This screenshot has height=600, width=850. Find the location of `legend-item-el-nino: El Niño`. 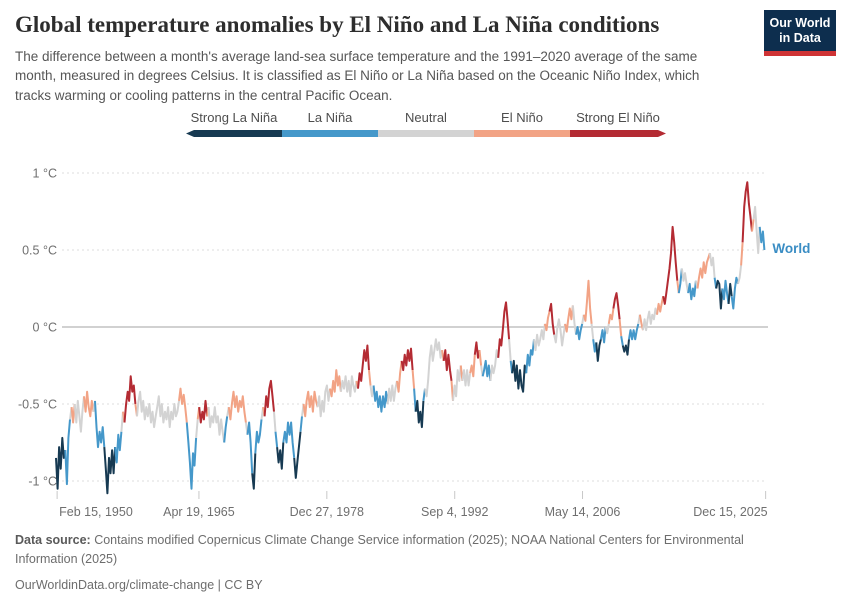

legend-item-el-nino: El Niño is located at coordinates (522, 123).